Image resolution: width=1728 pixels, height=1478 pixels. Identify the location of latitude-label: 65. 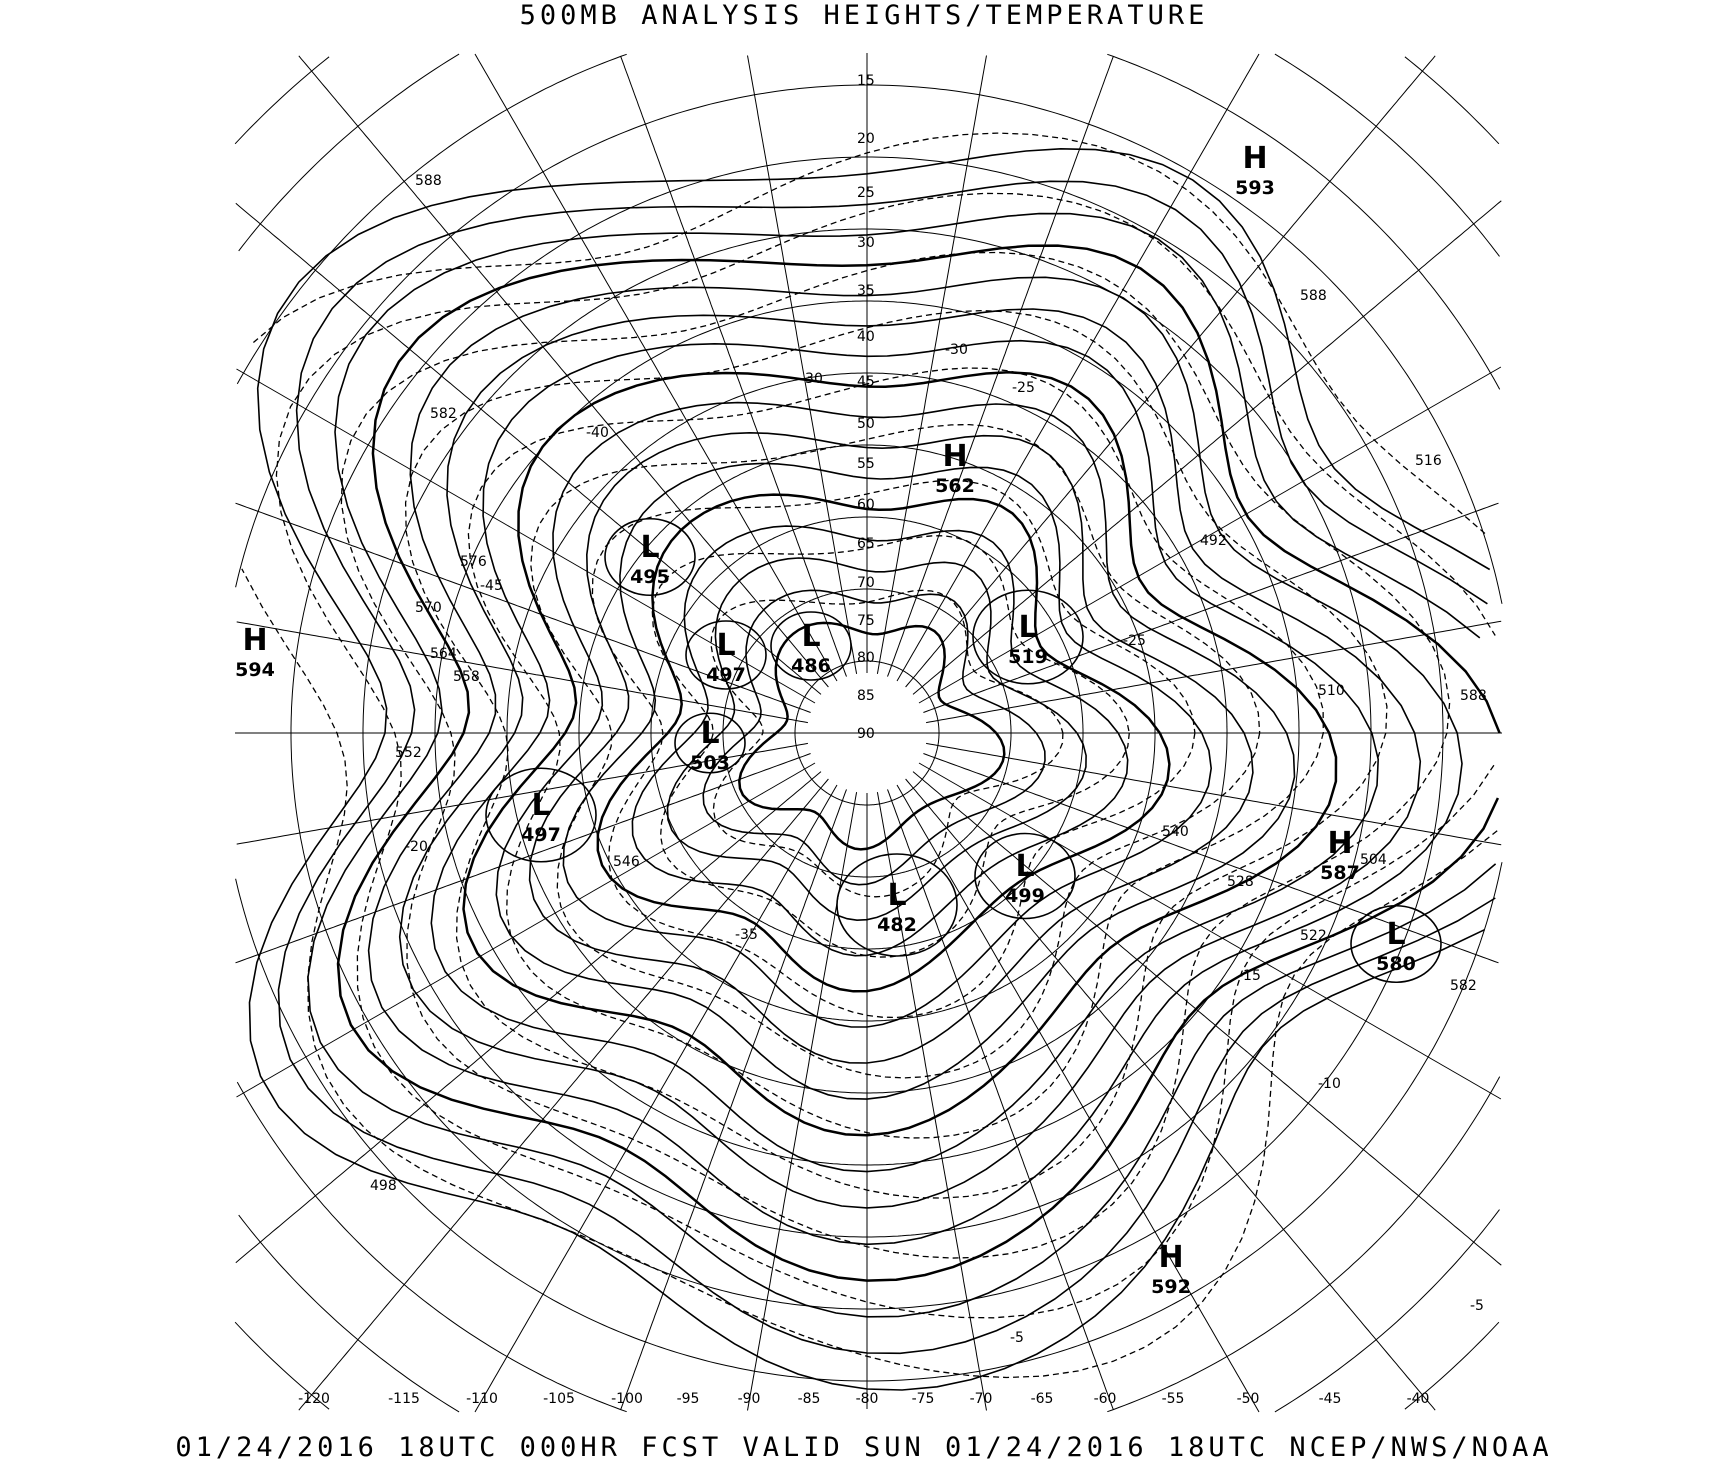
(866, 544).